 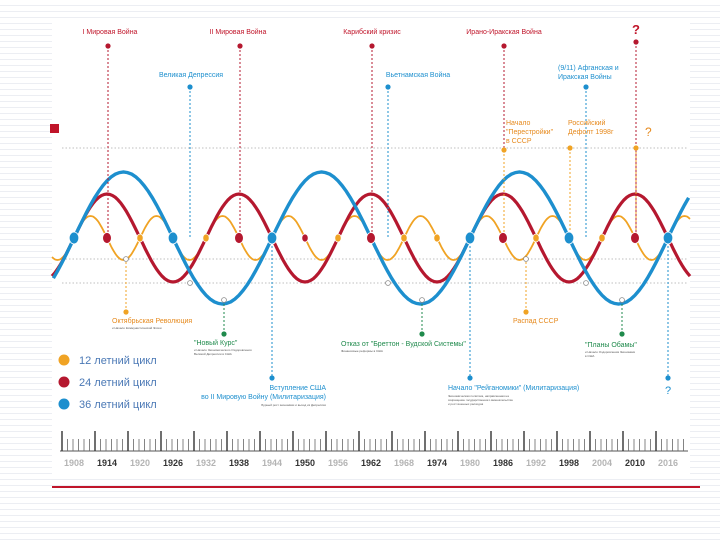 What do you see at coordinates (213, 354) in the screenshot?
I see `event-new-deal-note-2: Великой Депрессии в США` at bounding box center [213, 354].